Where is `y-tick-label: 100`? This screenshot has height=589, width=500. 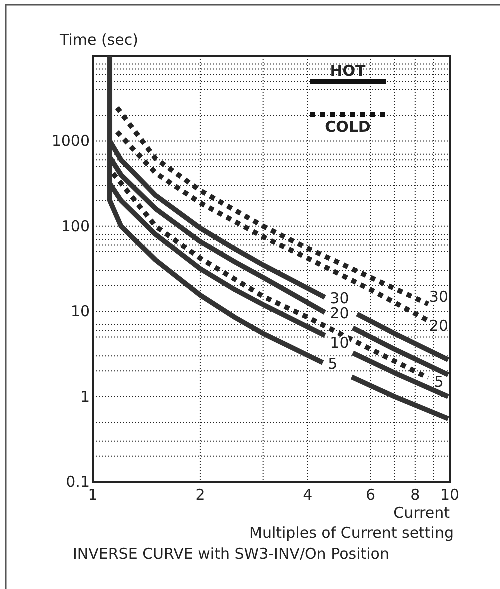
y-tick-label: 100 is located at coordinates (75, 226).